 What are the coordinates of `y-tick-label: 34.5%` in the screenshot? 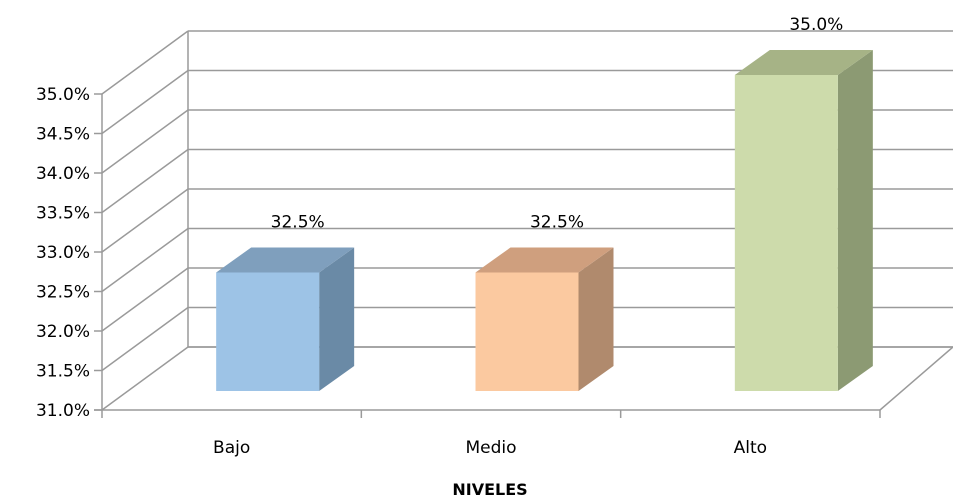 It's located at (63, 135).